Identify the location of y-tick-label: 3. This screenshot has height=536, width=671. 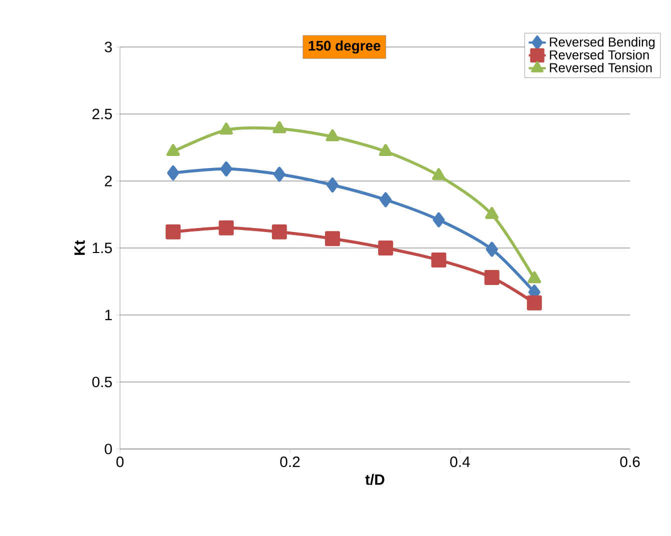
(108, 47).